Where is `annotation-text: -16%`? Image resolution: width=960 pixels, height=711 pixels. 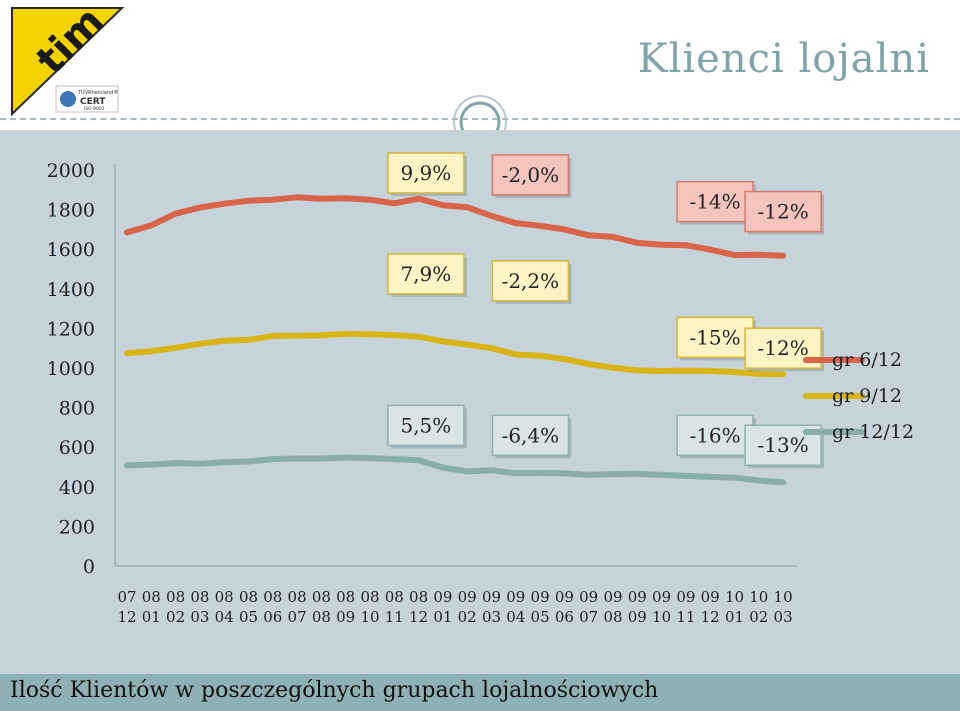
annotation-text: -16% is located at coordinates (714, 435).